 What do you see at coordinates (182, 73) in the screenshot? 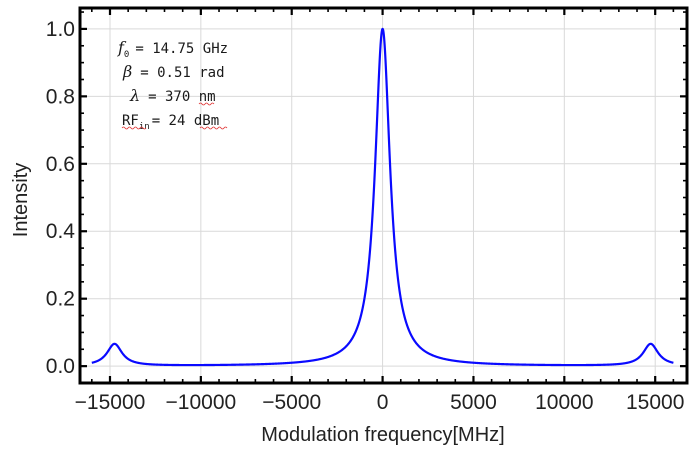
I see `annotation-beta-text: = 0.51 rad` at bounding box center [182, 73].